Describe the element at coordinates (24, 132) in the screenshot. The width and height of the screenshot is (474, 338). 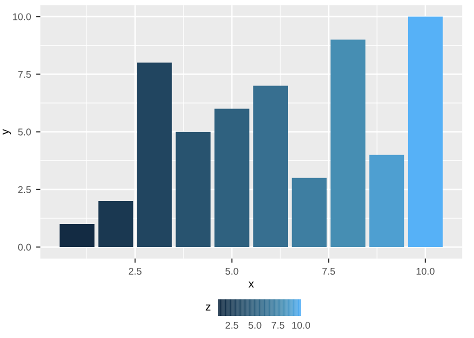
I see `y-tick-label: 5.0` at that location.